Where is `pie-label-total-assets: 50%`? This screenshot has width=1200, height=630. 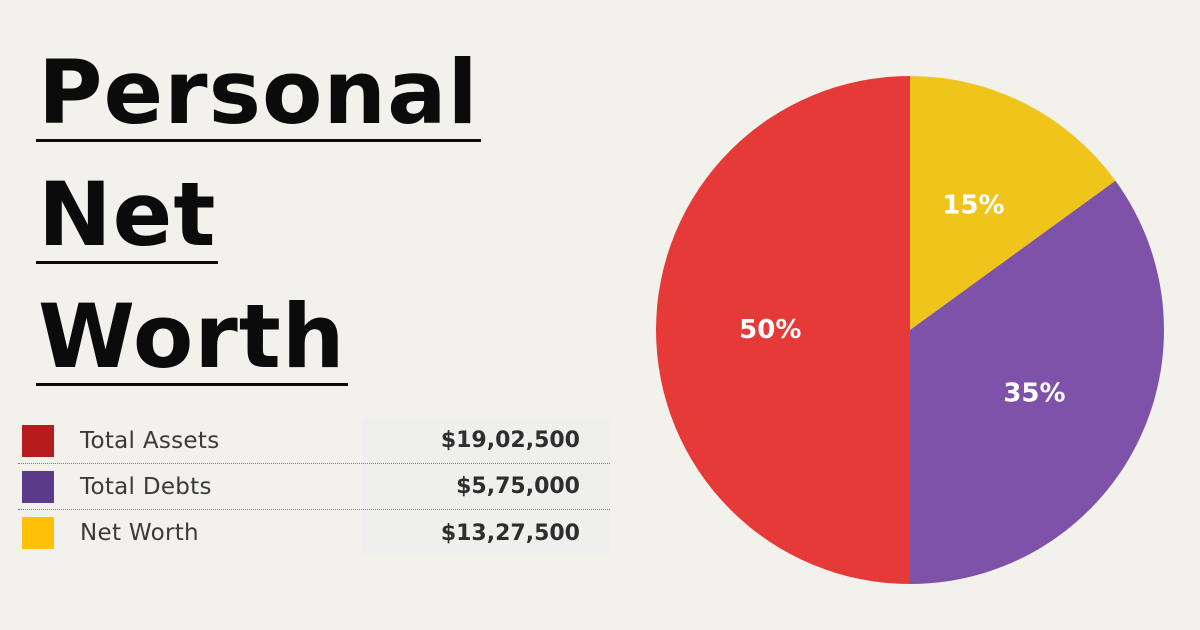
pie-label-total-assets: 50% is located at coordinates (770, 330).